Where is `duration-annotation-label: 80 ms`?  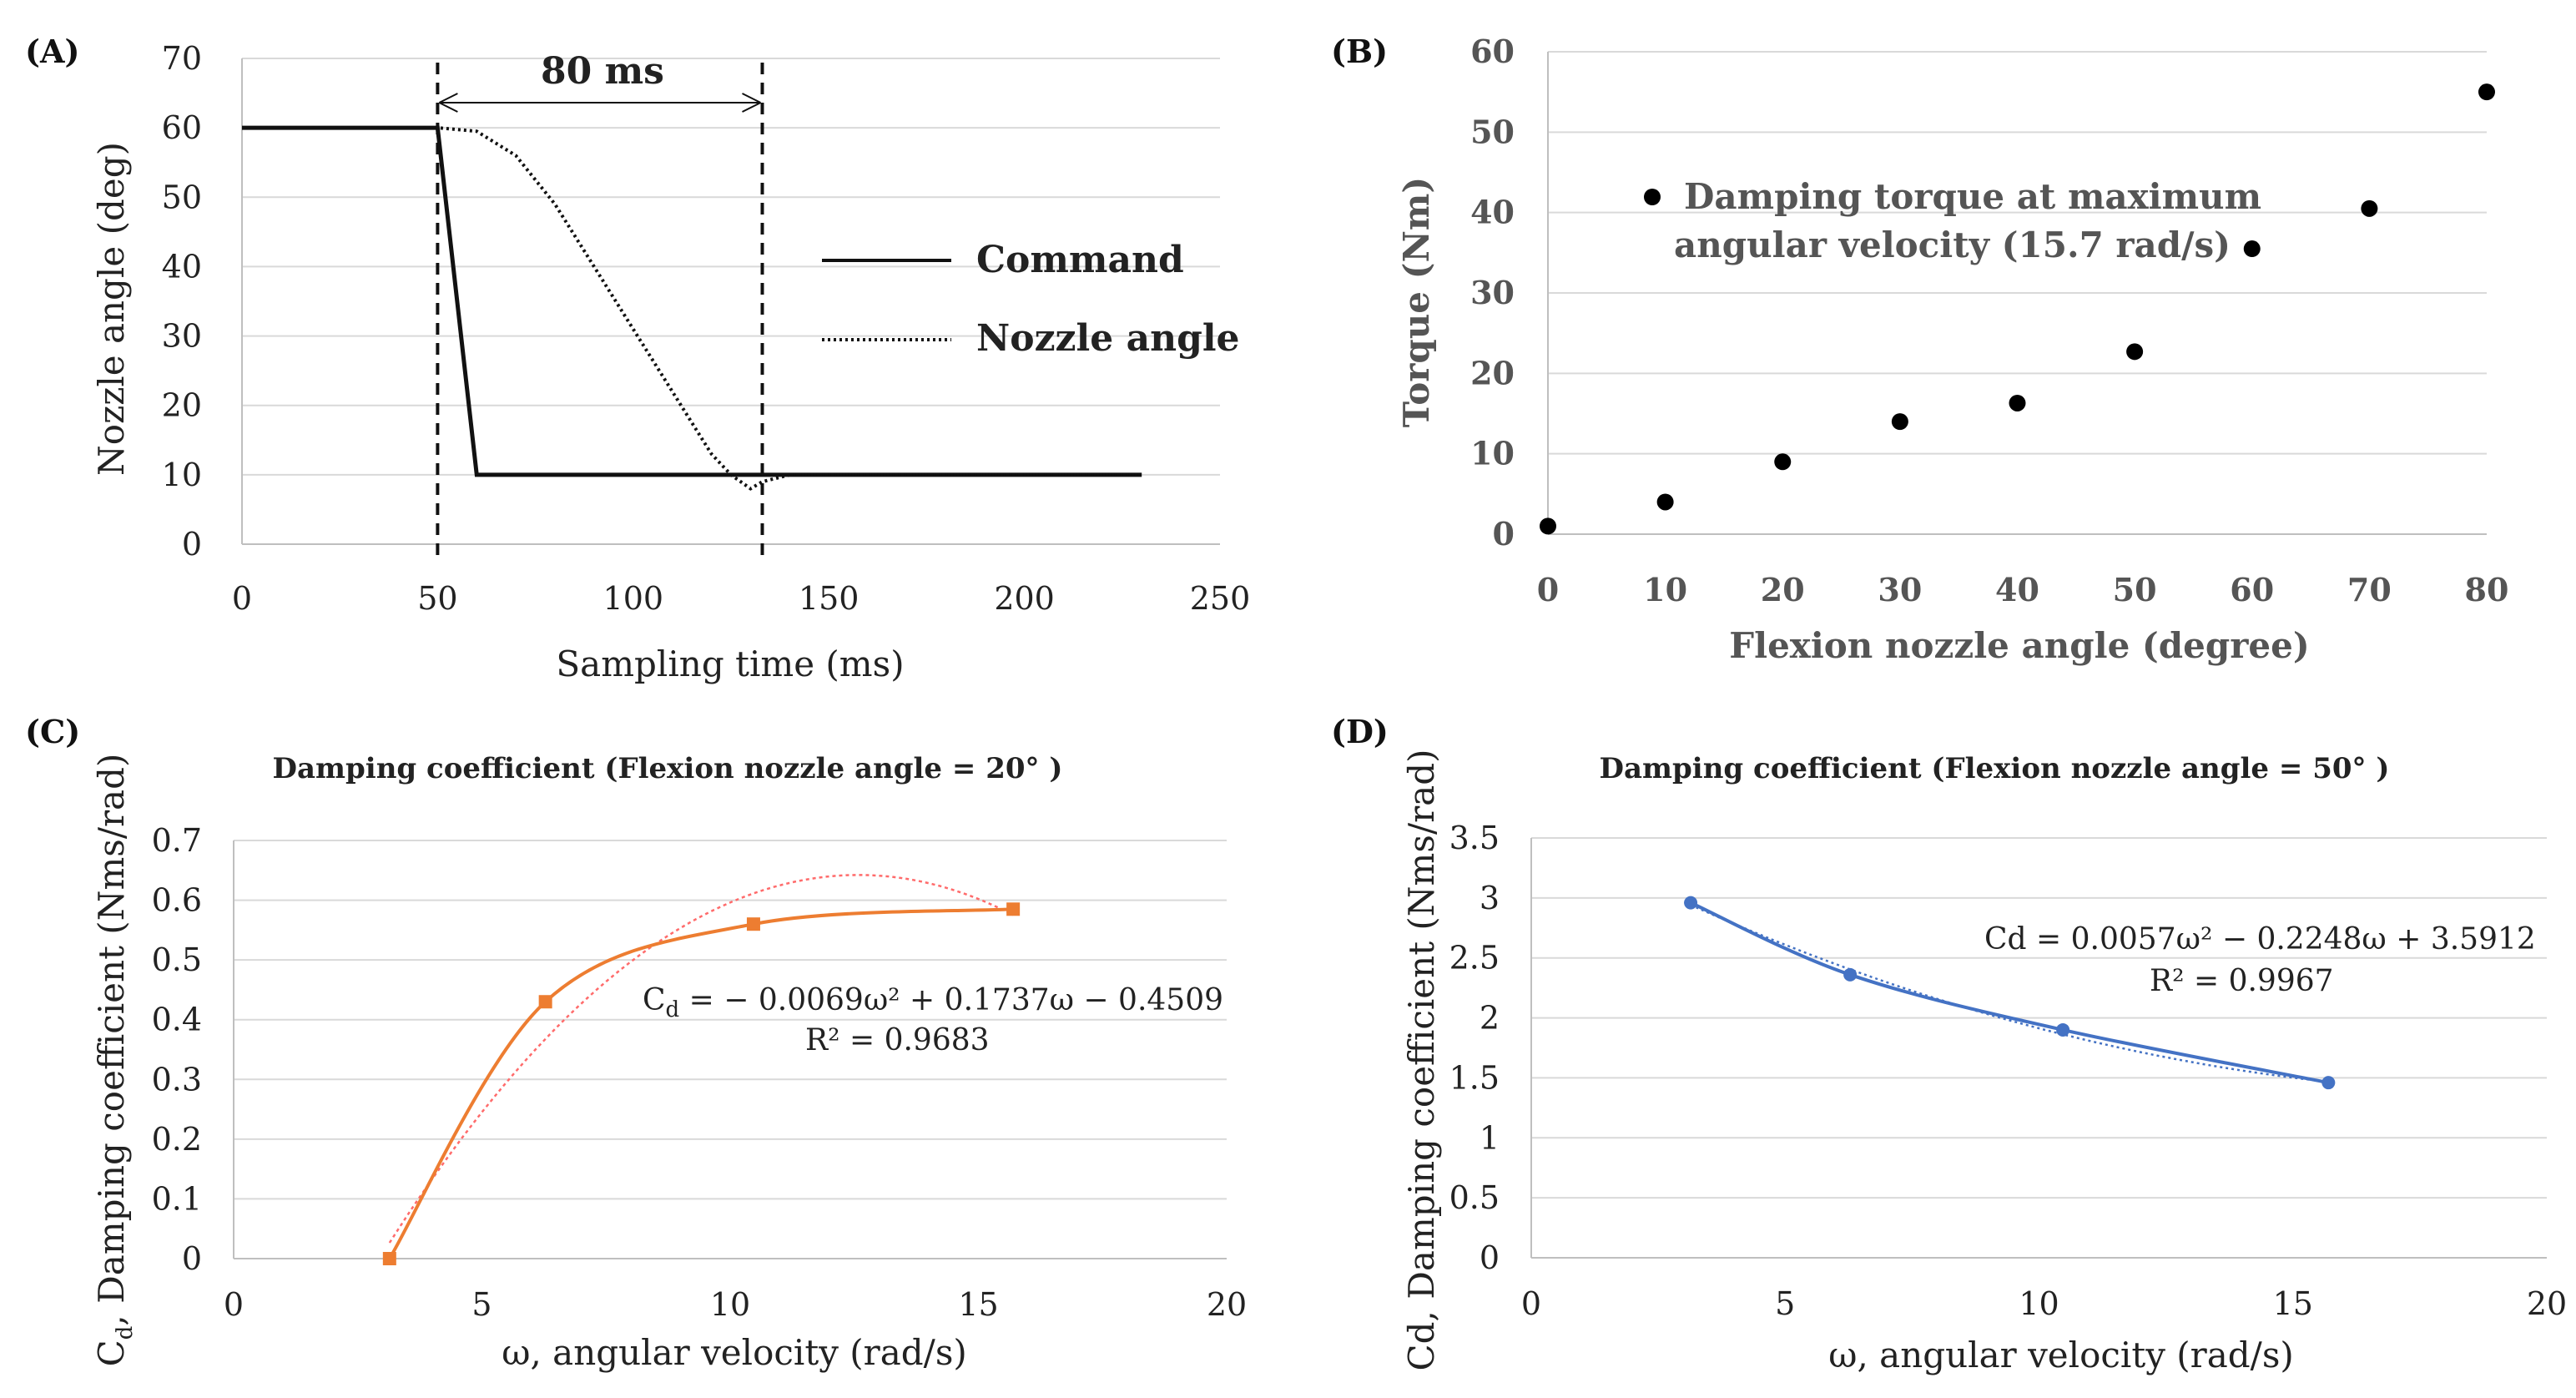
duration-annotation-label: 80 ms is located at coordinates (602, 71).